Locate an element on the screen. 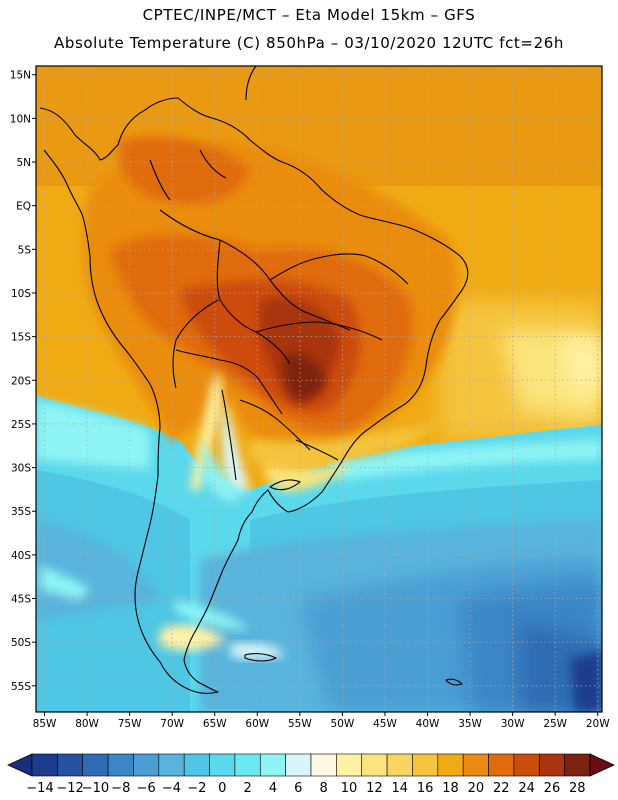  colorbar-label: 10 is located at coordinates (349, 788).